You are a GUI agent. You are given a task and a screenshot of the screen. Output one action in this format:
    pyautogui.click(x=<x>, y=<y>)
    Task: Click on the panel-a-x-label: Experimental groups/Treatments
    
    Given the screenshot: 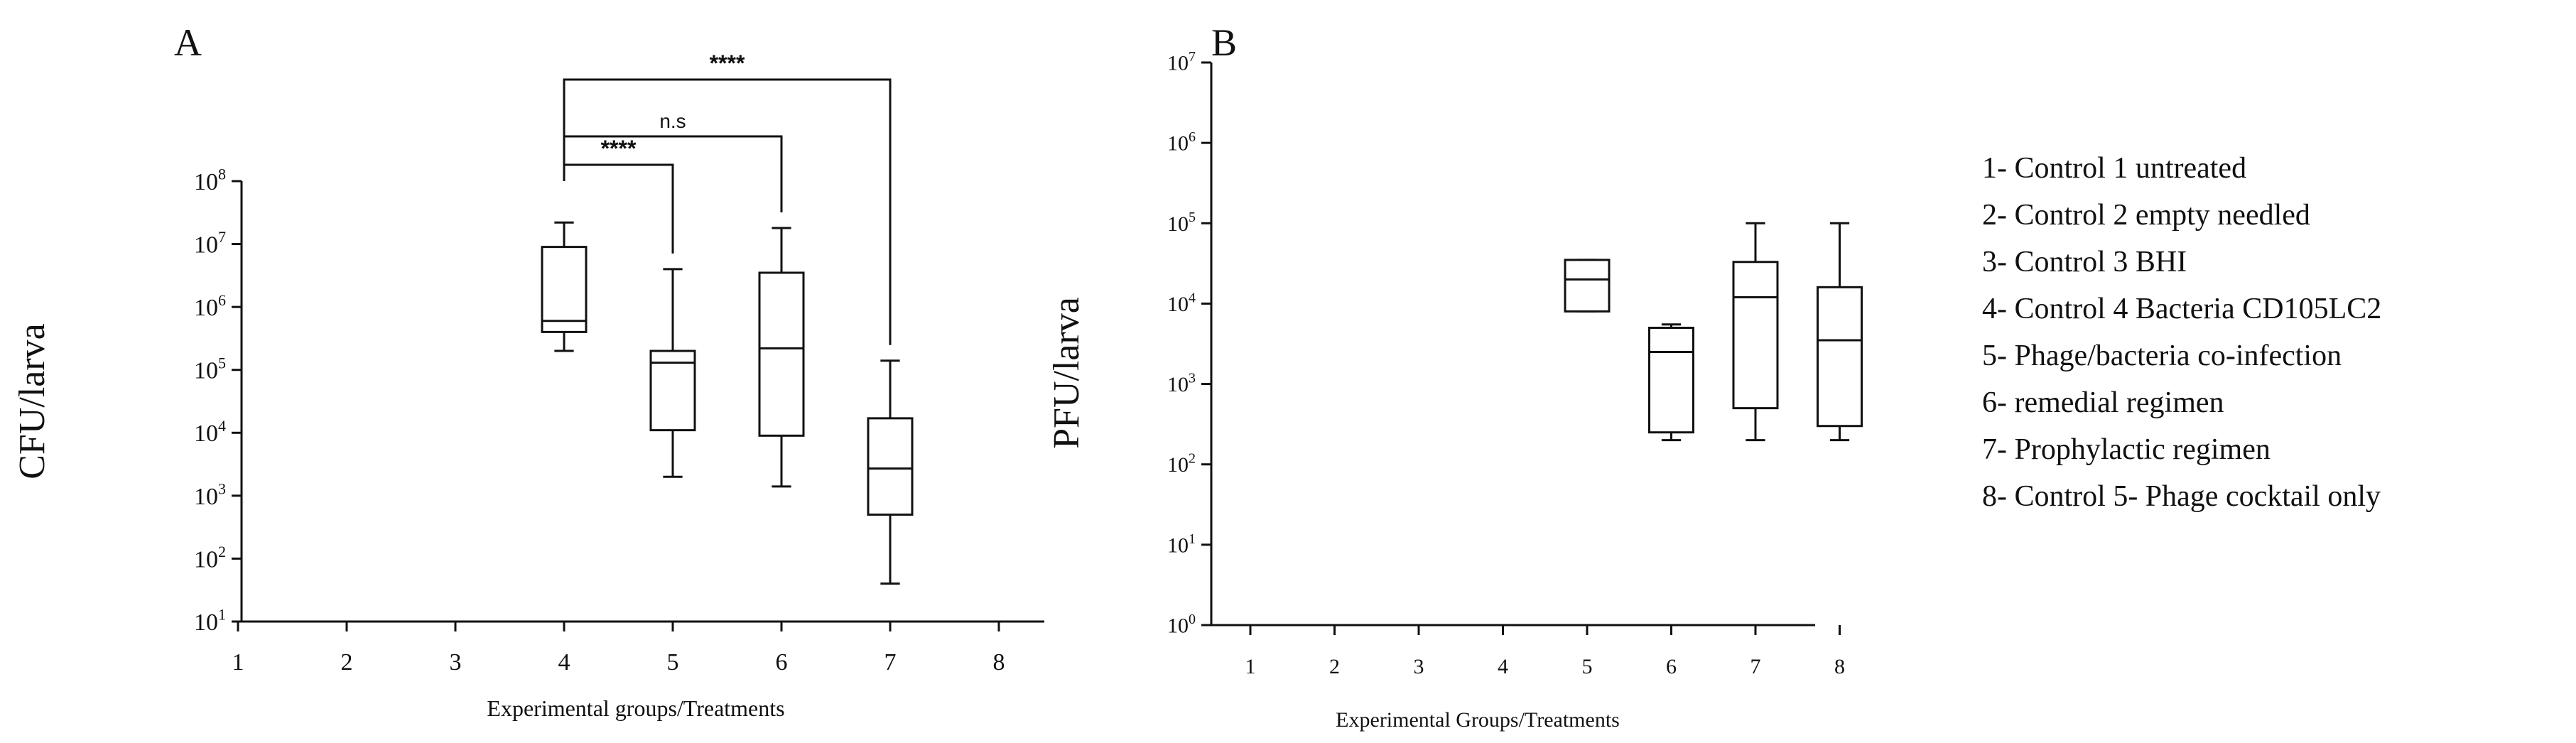 What is the action you would take?
    pyautogui.click(x=635, y=708)
    